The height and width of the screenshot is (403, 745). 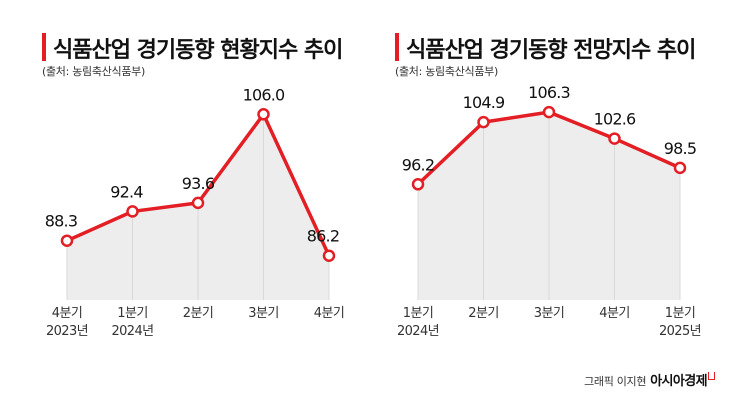 What do you see at coordinates (198, 50) in the screenshot?
I see `chart-title: 식품산업 경기동향 현황지수 추이` at bounding box center [198, 50].